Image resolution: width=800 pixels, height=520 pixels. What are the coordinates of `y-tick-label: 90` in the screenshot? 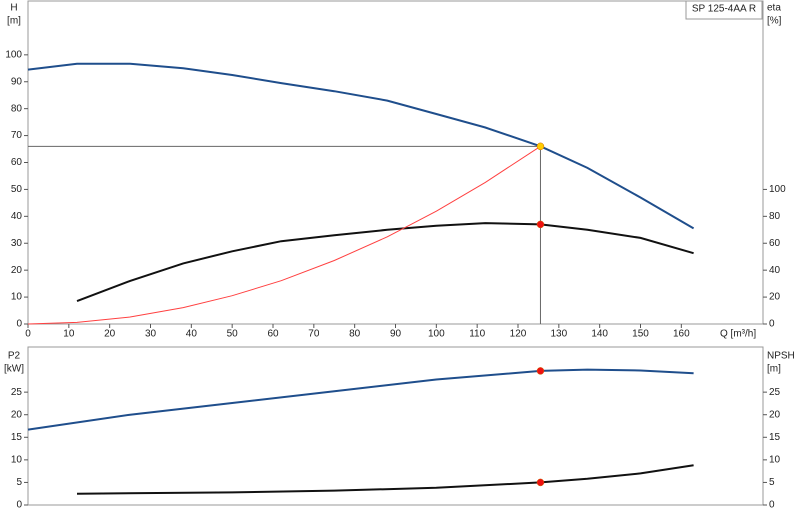 It's located at (17, 81).